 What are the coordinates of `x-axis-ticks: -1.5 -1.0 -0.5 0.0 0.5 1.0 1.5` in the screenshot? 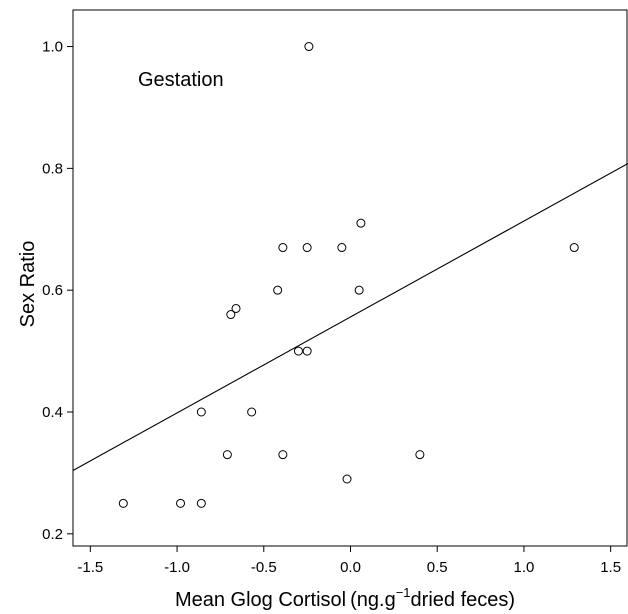 It's located at (349, 561).